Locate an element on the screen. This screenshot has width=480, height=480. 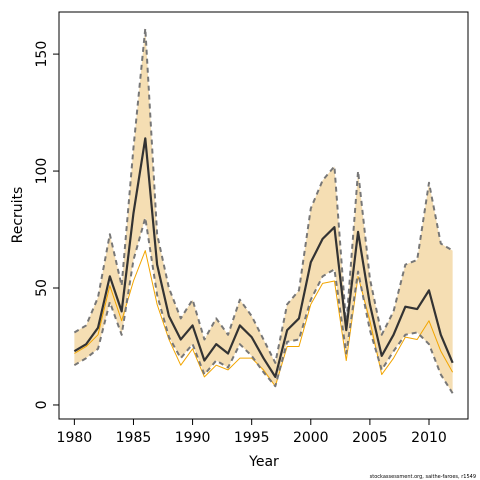
x-tick-label: 2000 is located at coordinates (311, 438).